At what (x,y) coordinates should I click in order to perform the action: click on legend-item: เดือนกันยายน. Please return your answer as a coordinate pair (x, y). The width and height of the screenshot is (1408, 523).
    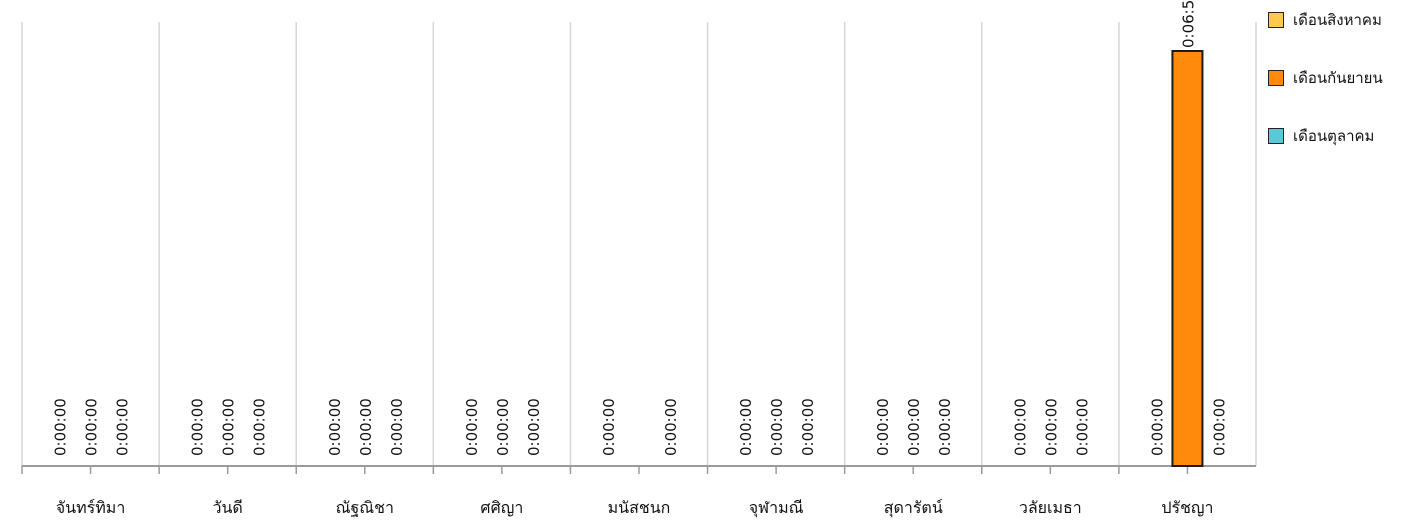
    Looking at the image, I should click on (1338, 78).